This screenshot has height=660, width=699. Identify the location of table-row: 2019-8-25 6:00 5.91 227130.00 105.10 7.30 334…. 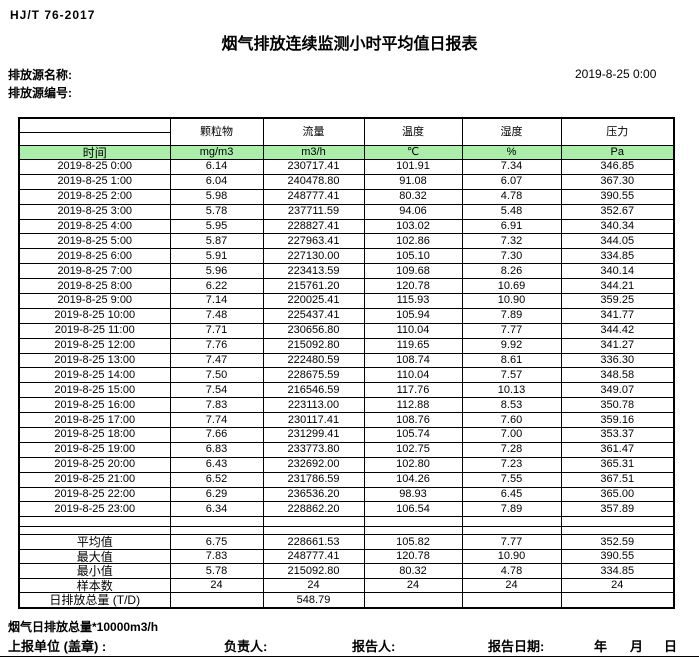
(346, 256).